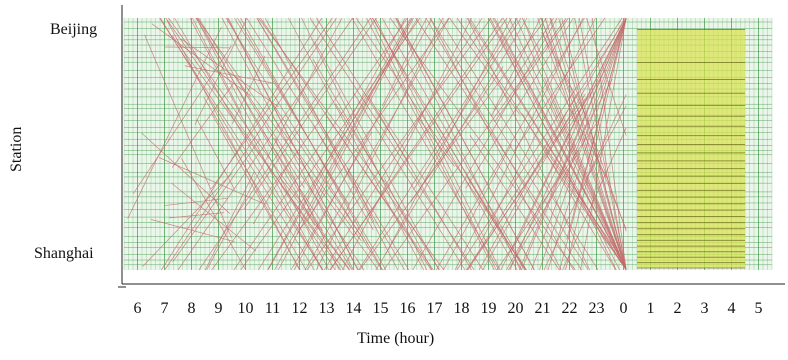 The image size is (788, 360). Describe the element at coordinates (489, 308) in the screenshot. I see `x-tick-label: 19` at that location.